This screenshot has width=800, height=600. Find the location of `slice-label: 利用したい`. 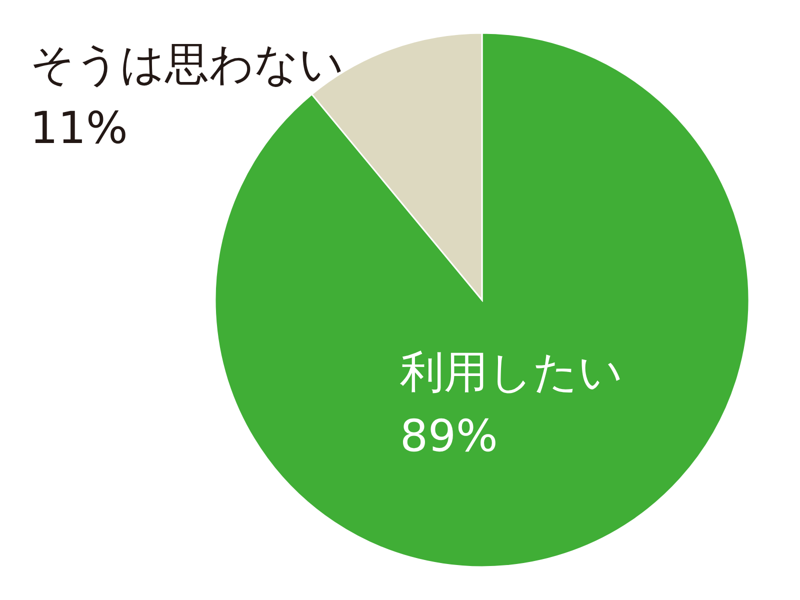

slice-label: 利用したい is located at coordinates (511, 372).